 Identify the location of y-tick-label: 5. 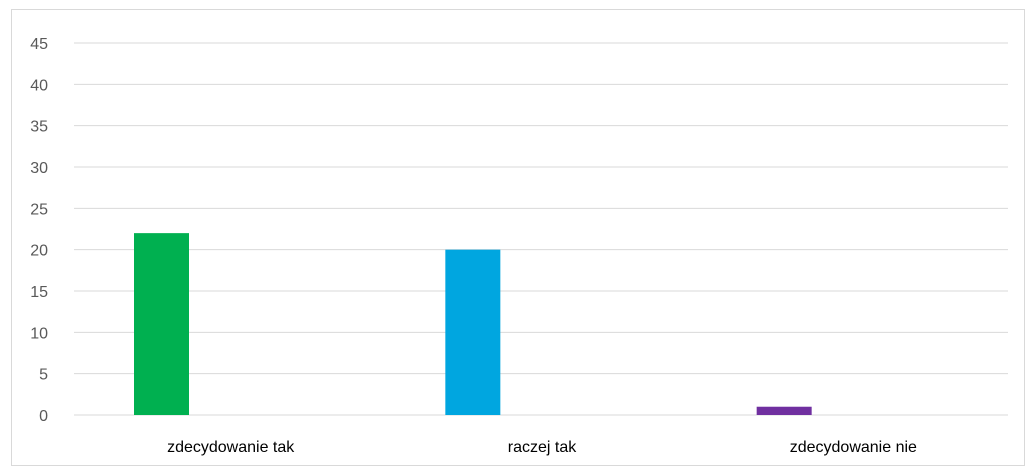
(43, 375).